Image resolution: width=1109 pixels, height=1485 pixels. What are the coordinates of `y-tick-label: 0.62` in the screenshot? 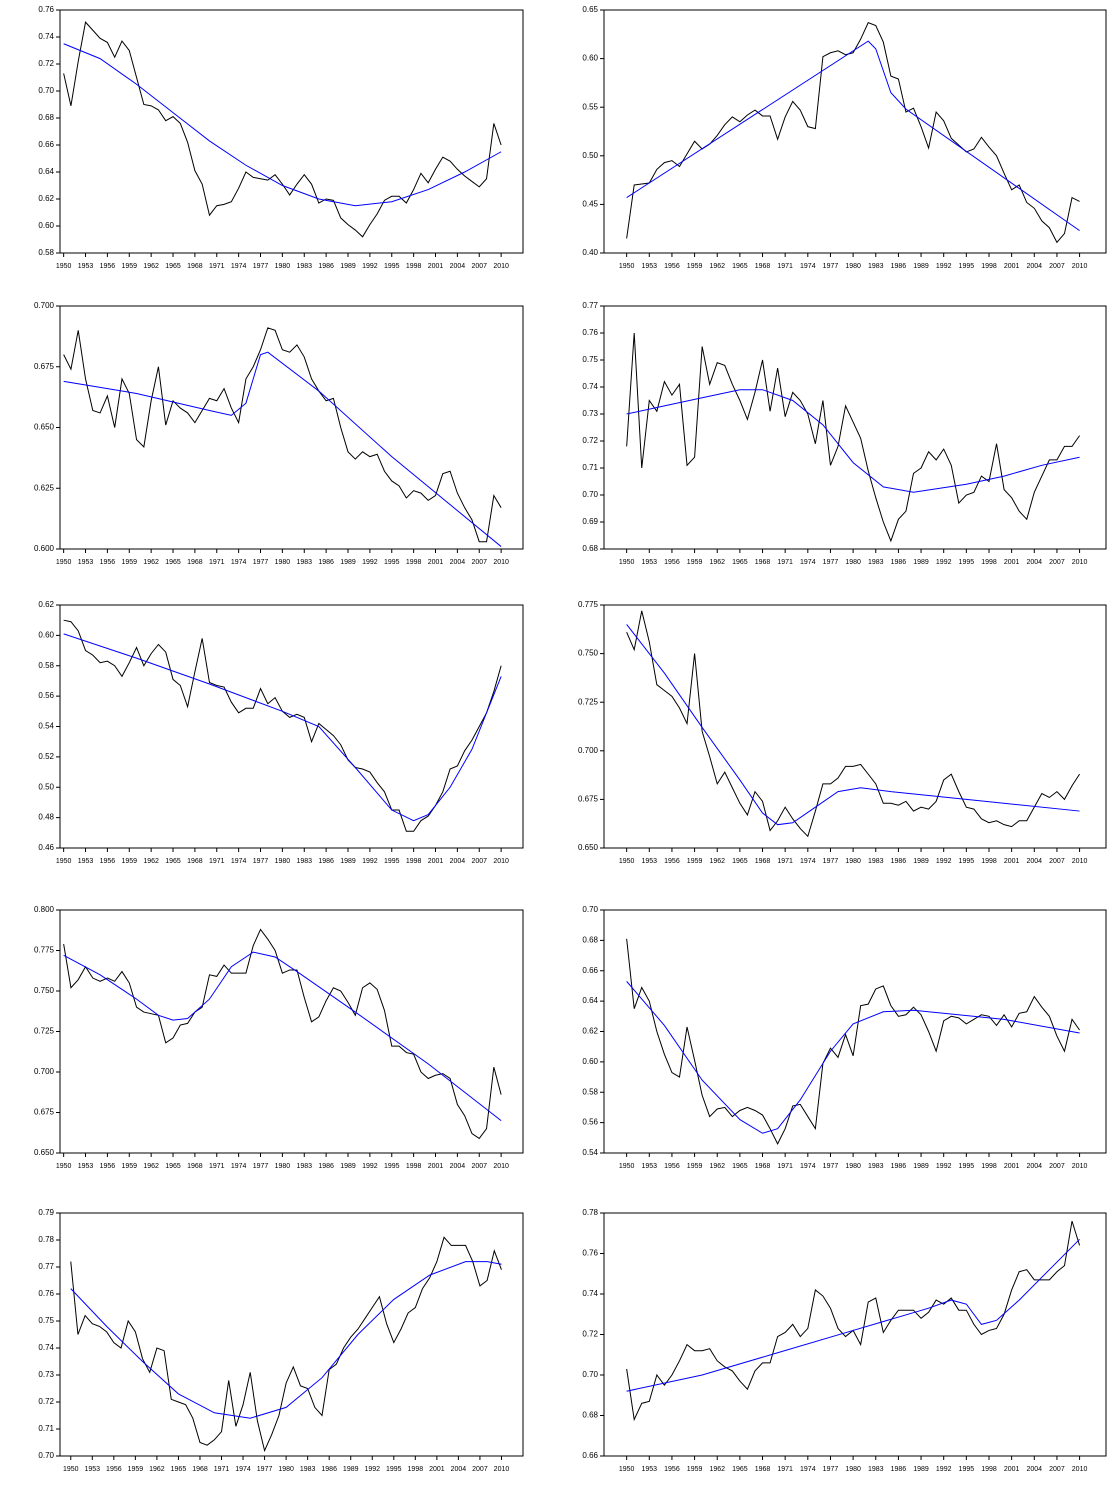 It's located at (46, 198).